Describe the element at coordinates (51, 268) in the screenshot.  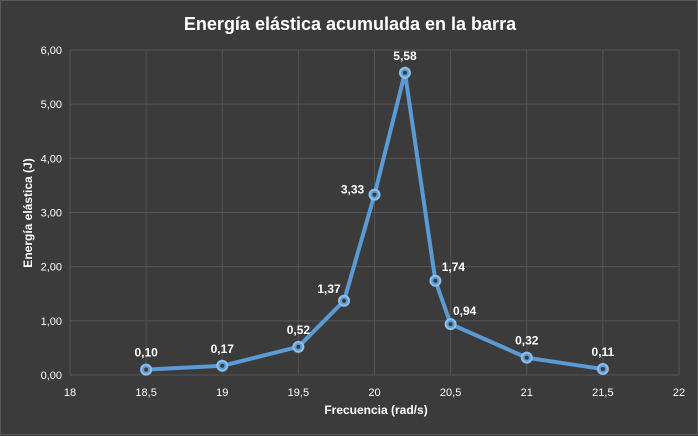
I see `y-tick-label: 2,00` at that location.